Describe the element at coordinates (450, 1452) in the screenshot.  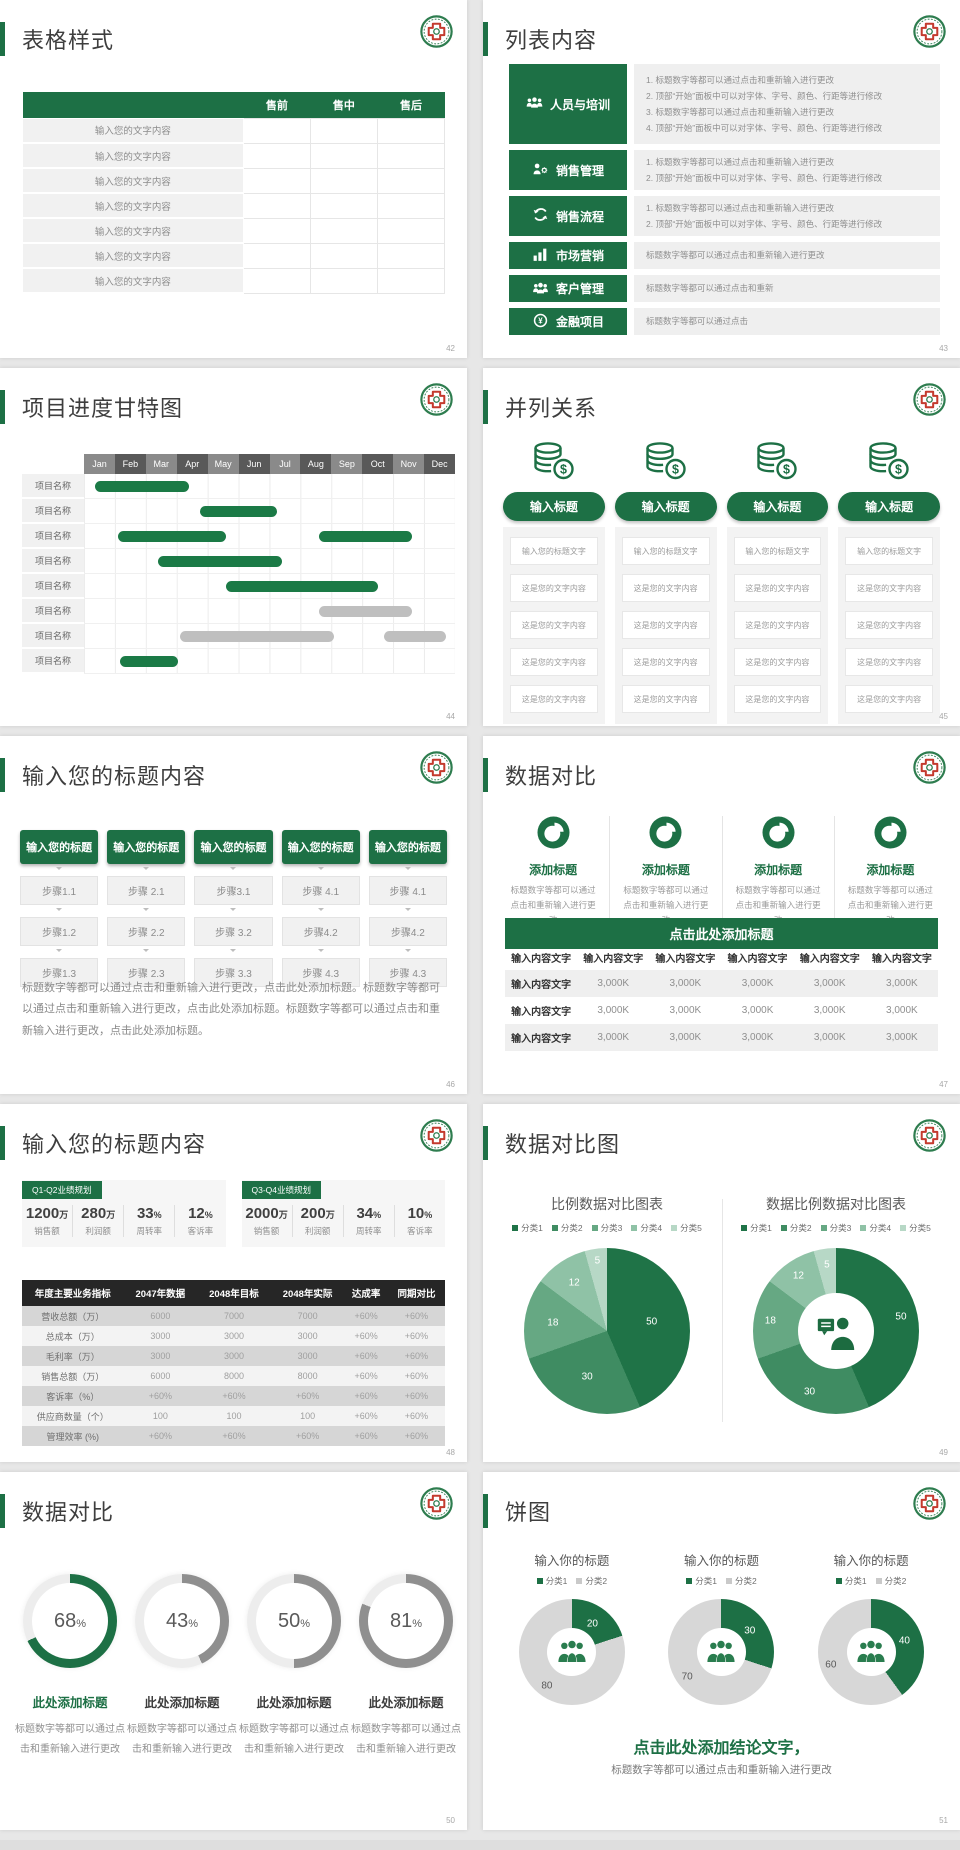
I see `page-number: 48` at that location.